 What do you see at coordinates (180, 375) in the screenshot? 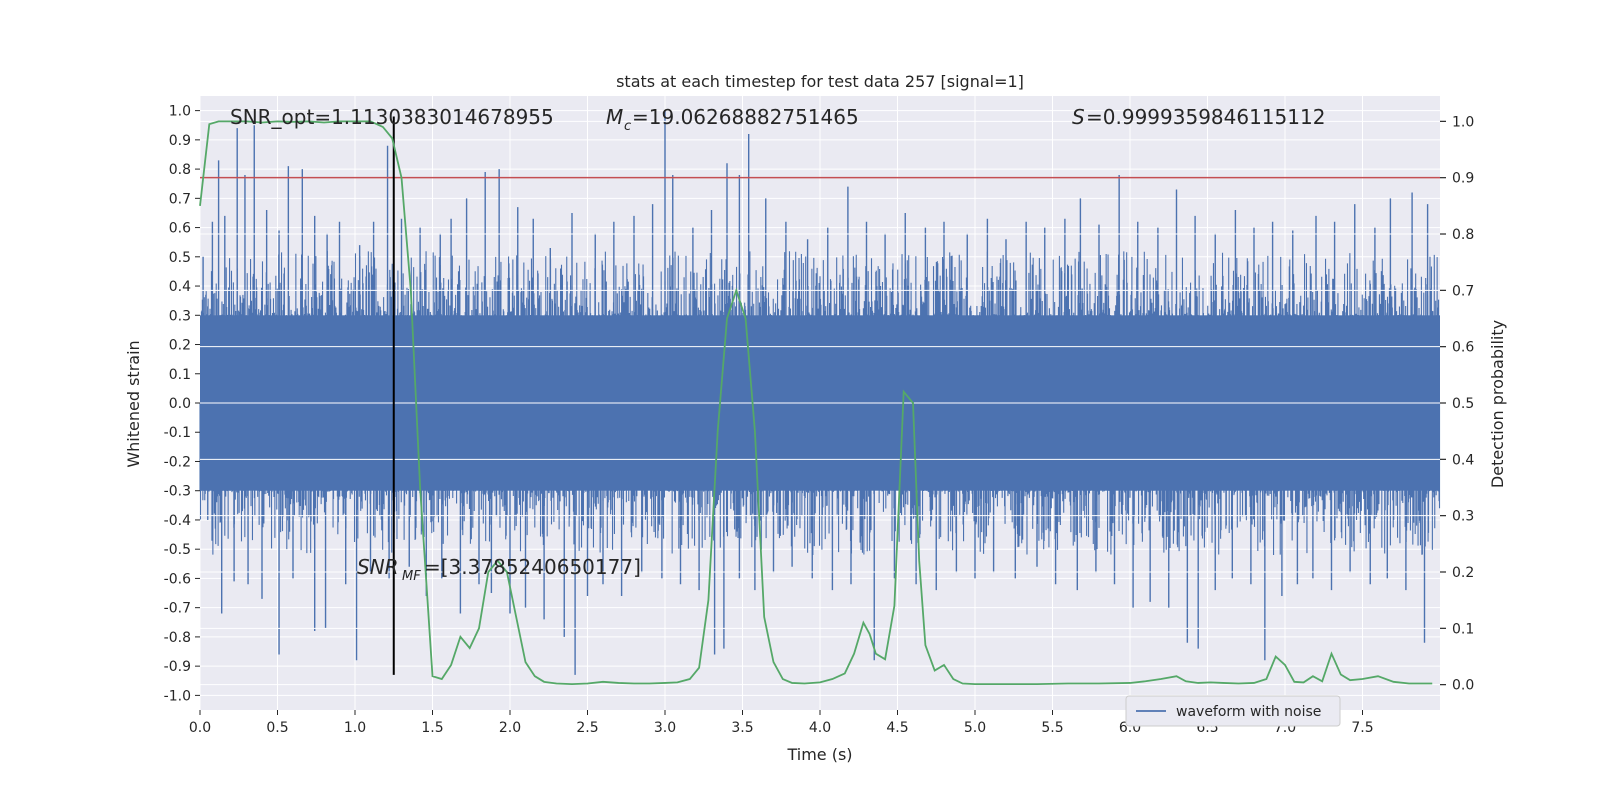
I see `y-tick-label: 0.1` at bounding box center [180, 375].